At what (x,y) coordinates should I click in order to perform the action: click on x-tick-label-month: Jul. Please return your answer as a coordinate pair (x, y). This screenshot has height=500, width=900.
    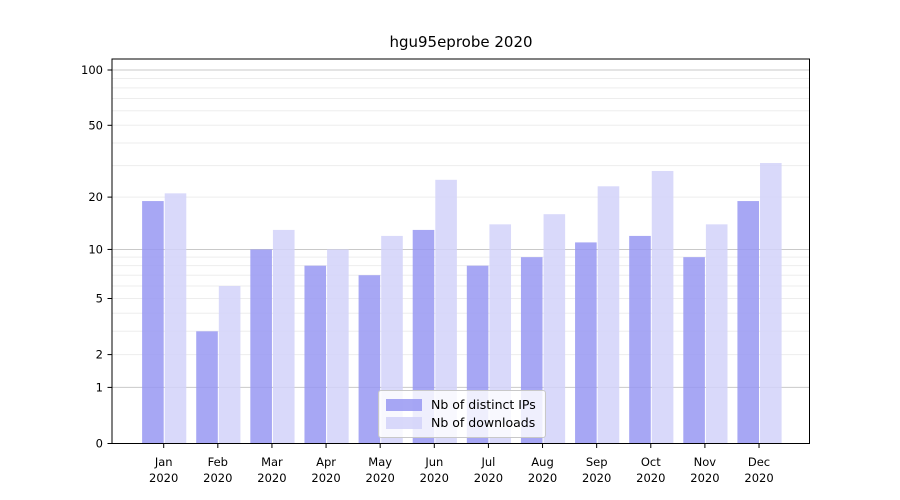
    Looking at the image, I should click on (487, 462).